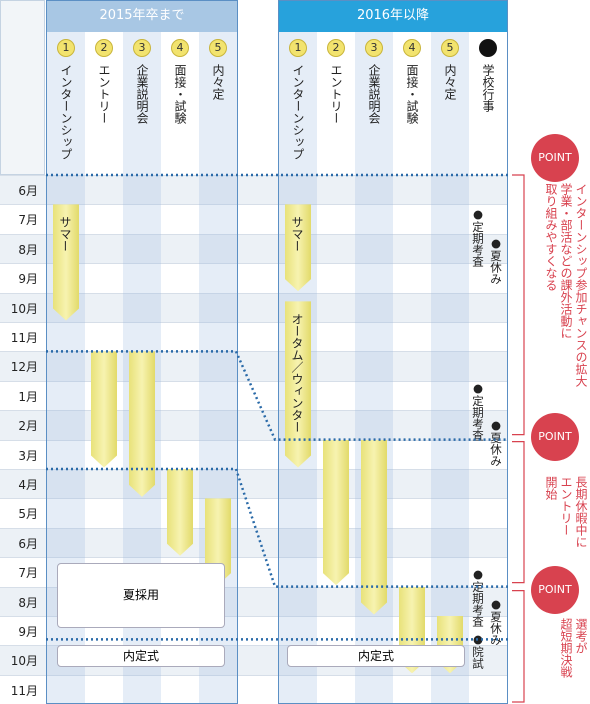  I want to click on column-shade, so click(450, 368).